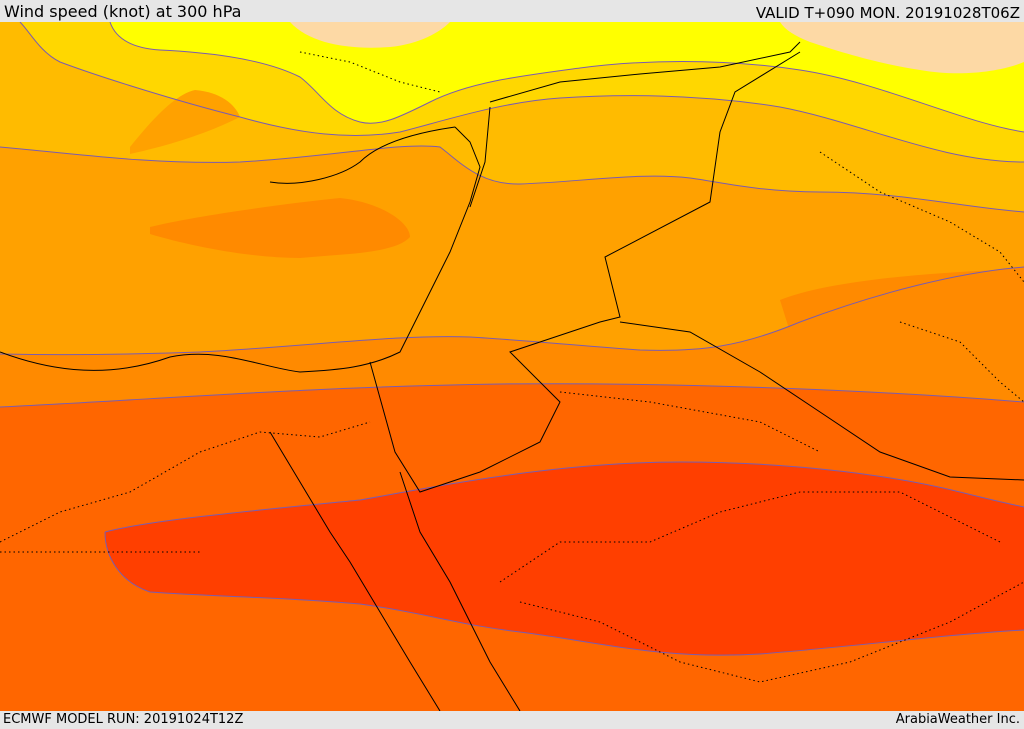  What do you see at coordinates (902, 311) in the screenshot?
I see `blob-dark-orange-east` at bounding box center [902, 311].